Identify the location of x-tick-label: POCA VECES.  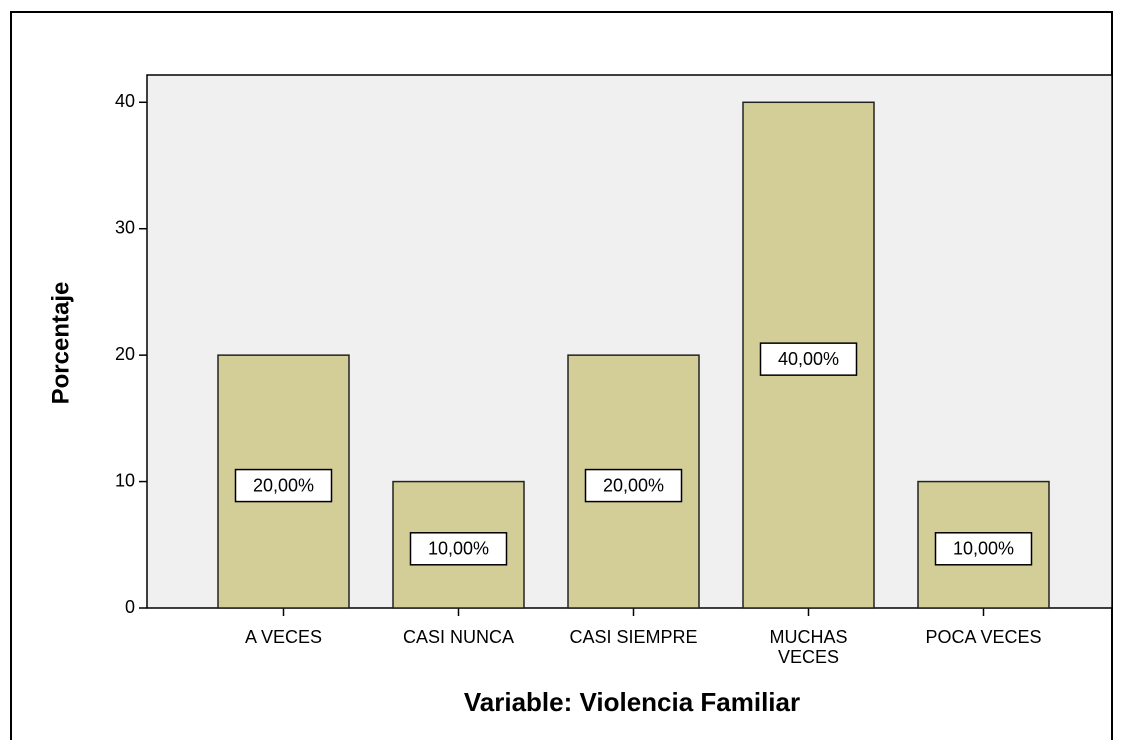
(983, 637).